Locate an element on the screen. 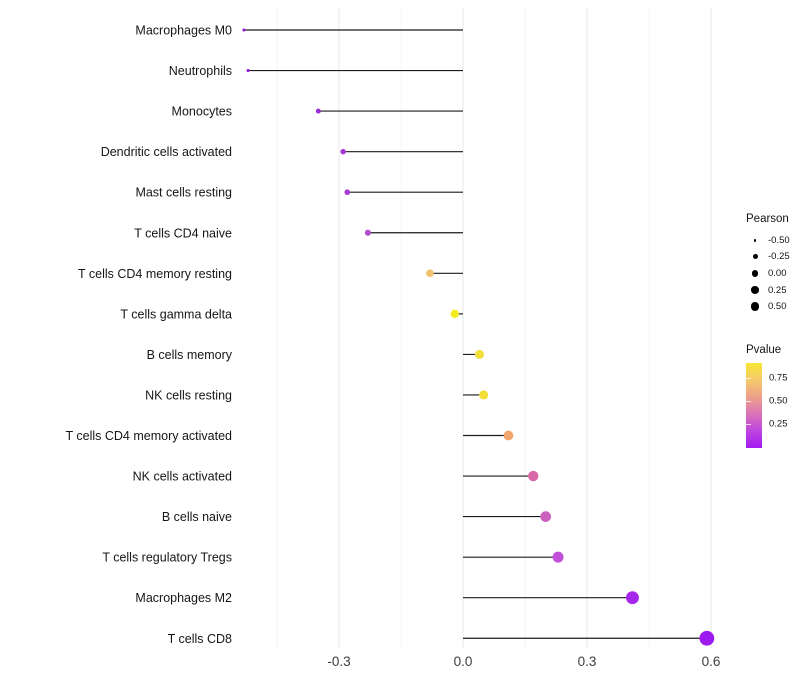 Image resolution: width=800 pixels, height=700 pixels. legend-entry: -0.25 is located at coordinates (772, 257).